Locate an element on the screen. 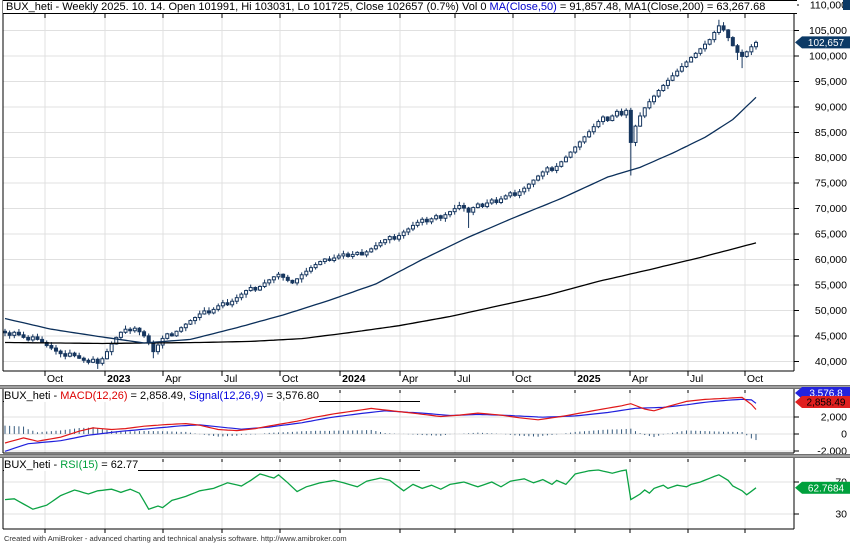  time-axis-label: 2024 is located at coordinates (354, 379).